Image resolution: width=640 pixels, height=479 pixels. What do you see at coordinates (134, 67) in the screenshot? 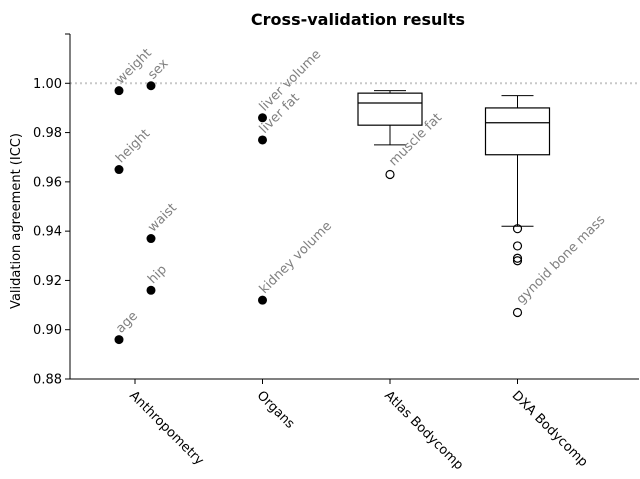
I see `point-label: weight` at bounding box center [134, 67].